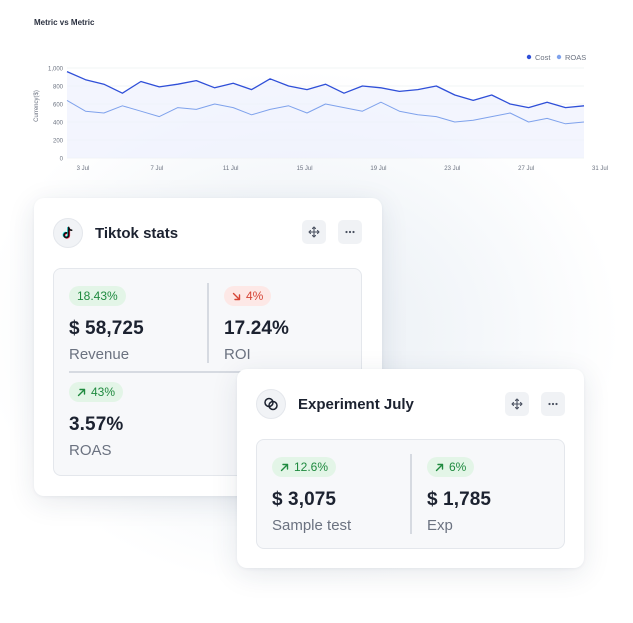 This screenshot has height=623, width=633. I want to click on experiment-stats-box: 12.6% $ 3,075 Sample test 6% $ 1,785 Exp, so click(410, 494).